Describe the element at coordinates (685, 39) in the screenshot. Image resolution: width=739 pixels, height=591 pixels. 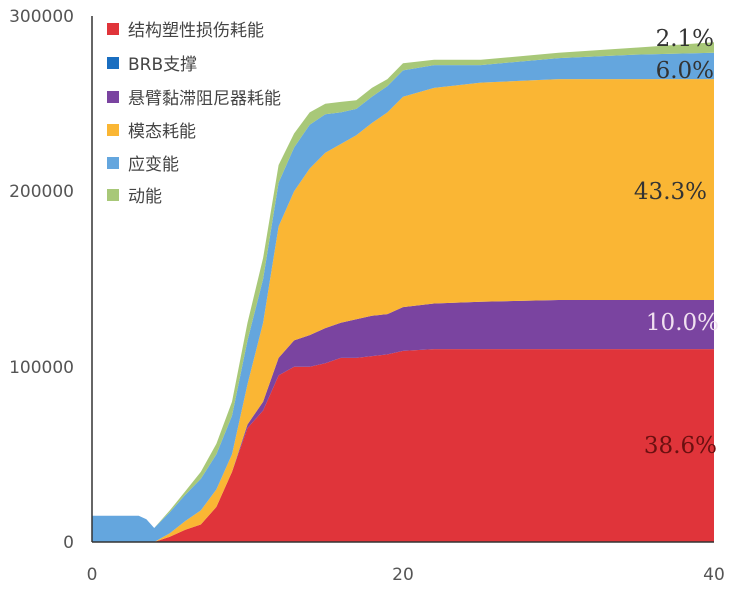
I see `percentage-label: 2.1%` at that location.